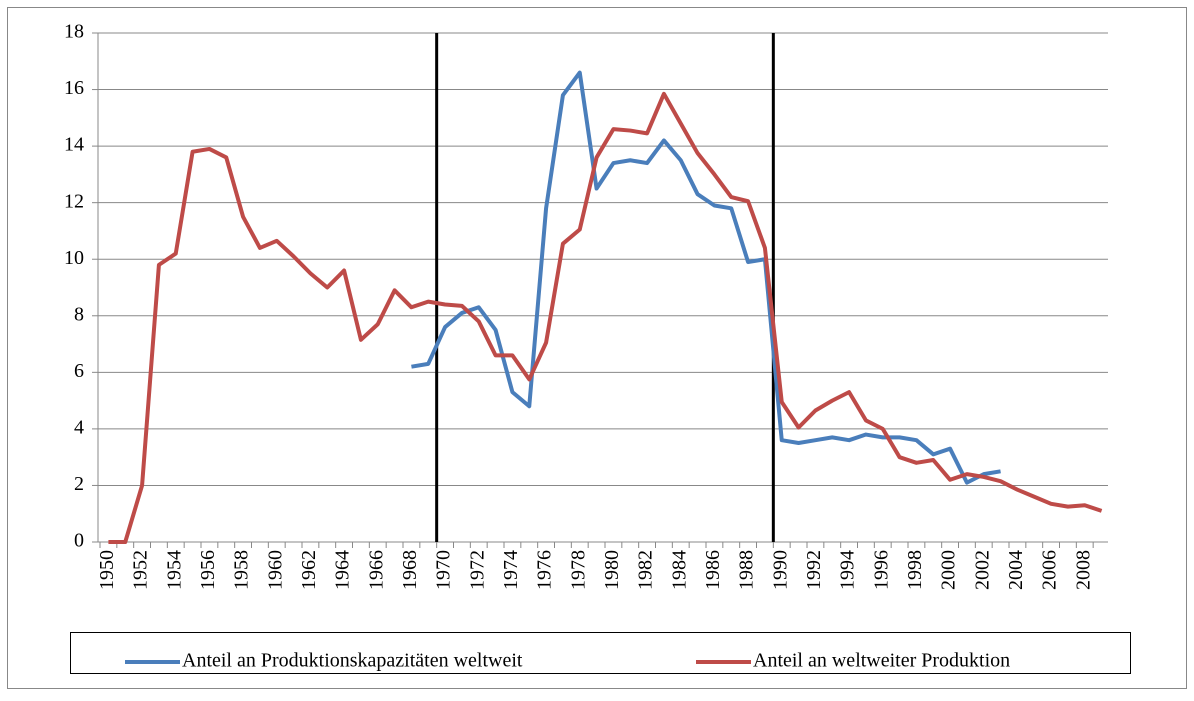  I want to click on y-tick-label: 12, so click(74, 201).